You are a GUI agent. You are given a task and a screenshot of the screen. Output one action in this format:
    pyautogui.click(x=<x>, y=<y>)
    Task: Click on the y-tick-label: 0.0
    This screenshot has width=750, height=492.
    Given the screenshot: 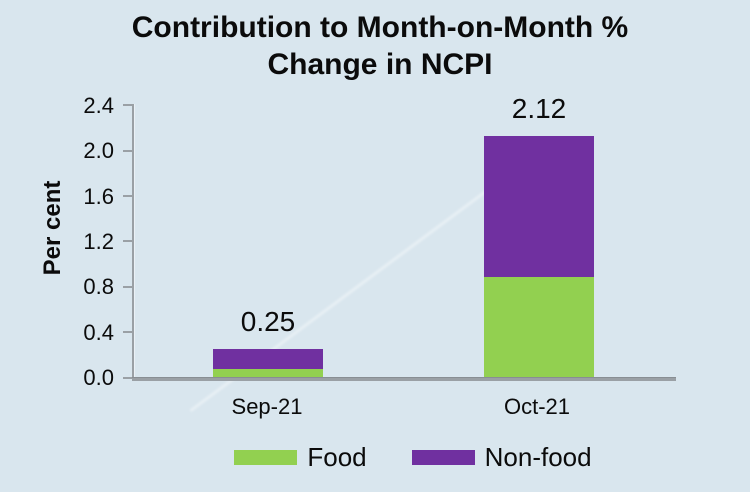 What is the action you would take?
    pyautogui.click(x=98, y=377)
    